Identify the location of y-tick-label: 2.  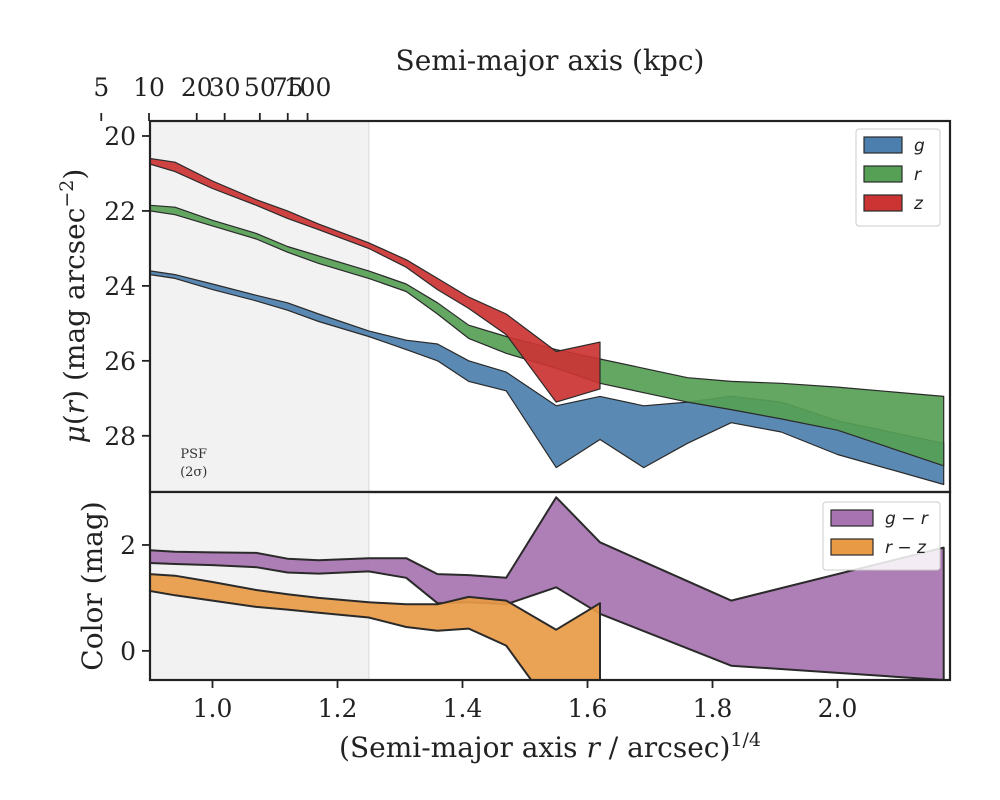
(128, 545).